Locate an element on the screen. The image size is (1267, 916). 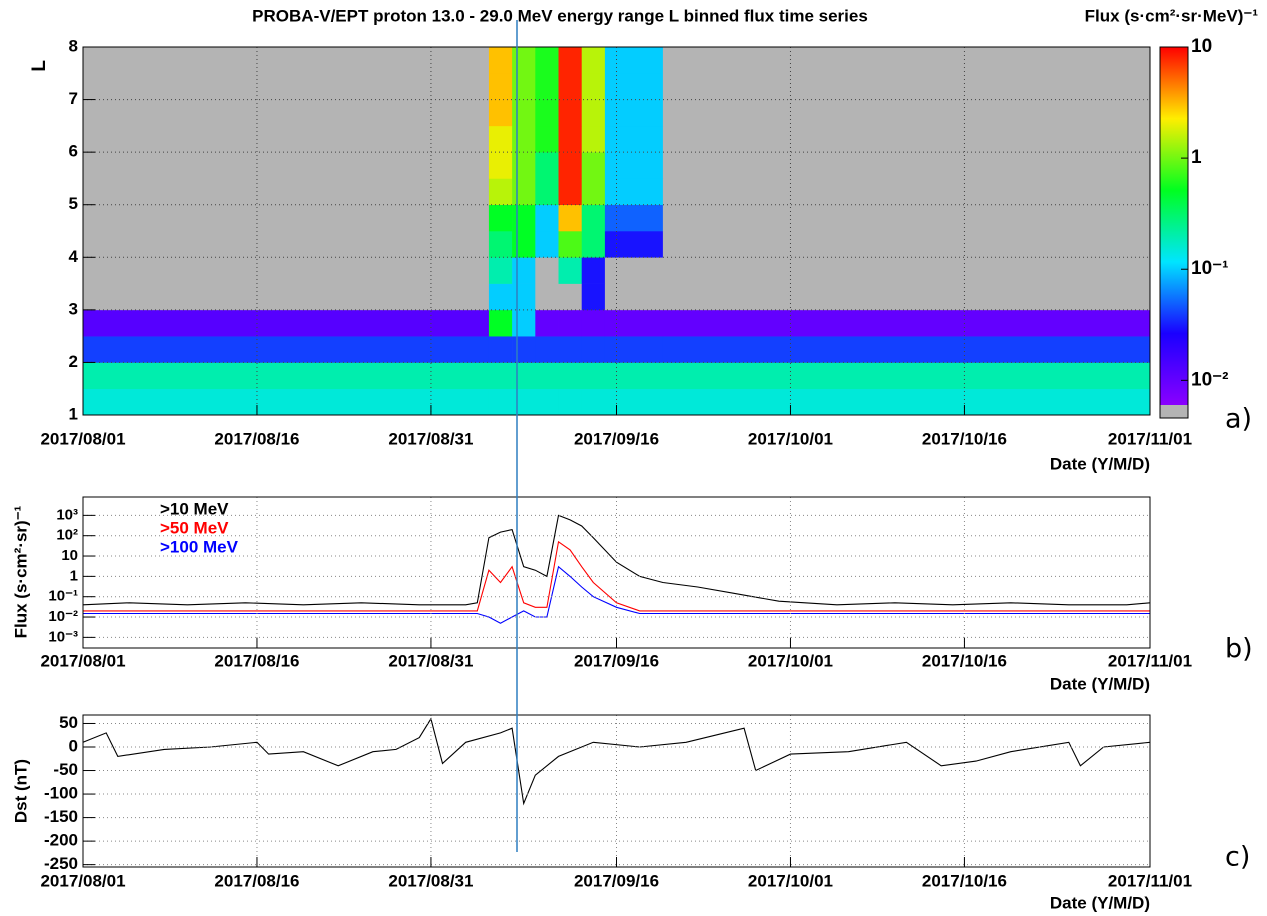
colorbar-title: Flux (s·cm²·sr·MeV)⁻¹ is located at coordinates (1172, 15).